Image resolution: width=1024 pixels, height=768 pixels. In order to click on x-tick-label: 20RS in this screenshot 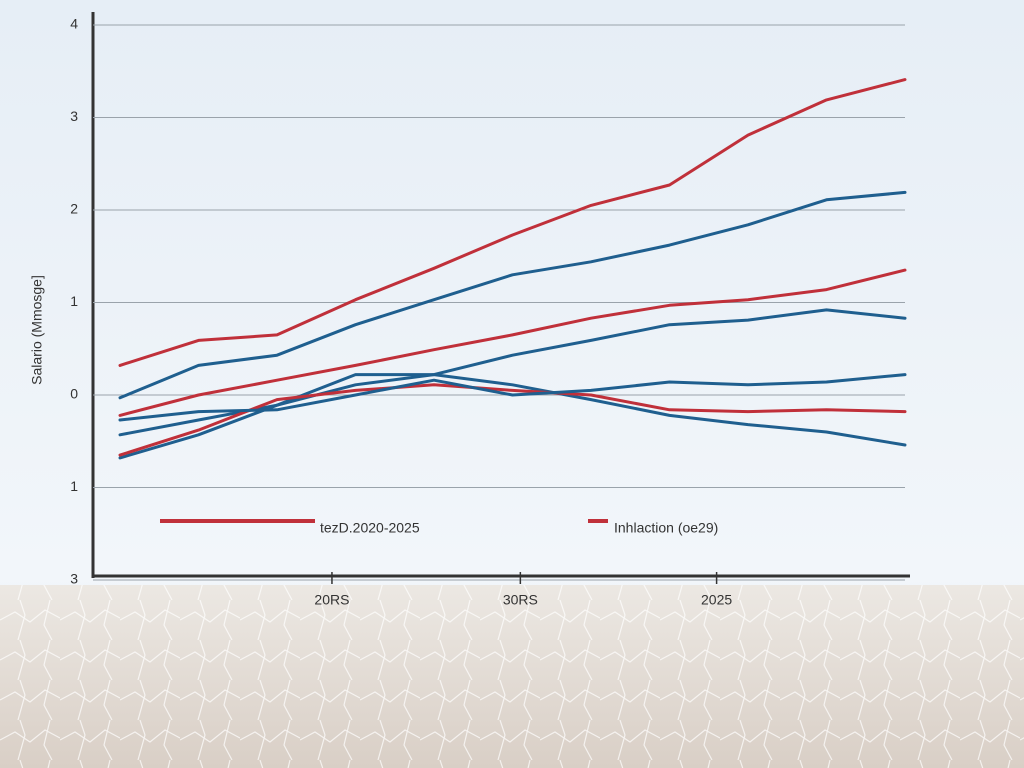, I will do `click(331, 600)`.